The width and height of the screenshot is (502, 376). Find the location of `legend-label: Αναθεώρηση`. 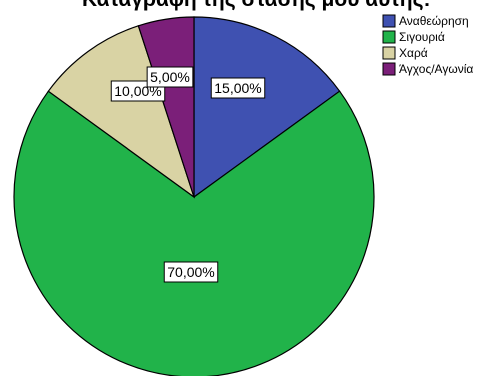

legend-label: Αναθεώρηση is located at coordinates (434, 21).